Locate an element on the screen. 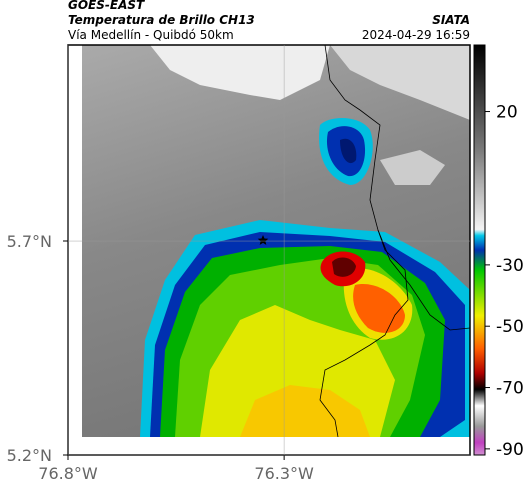 This screenshot has height=491, width=526. colorbar-label: 20 is located at coordinates (507, 113).